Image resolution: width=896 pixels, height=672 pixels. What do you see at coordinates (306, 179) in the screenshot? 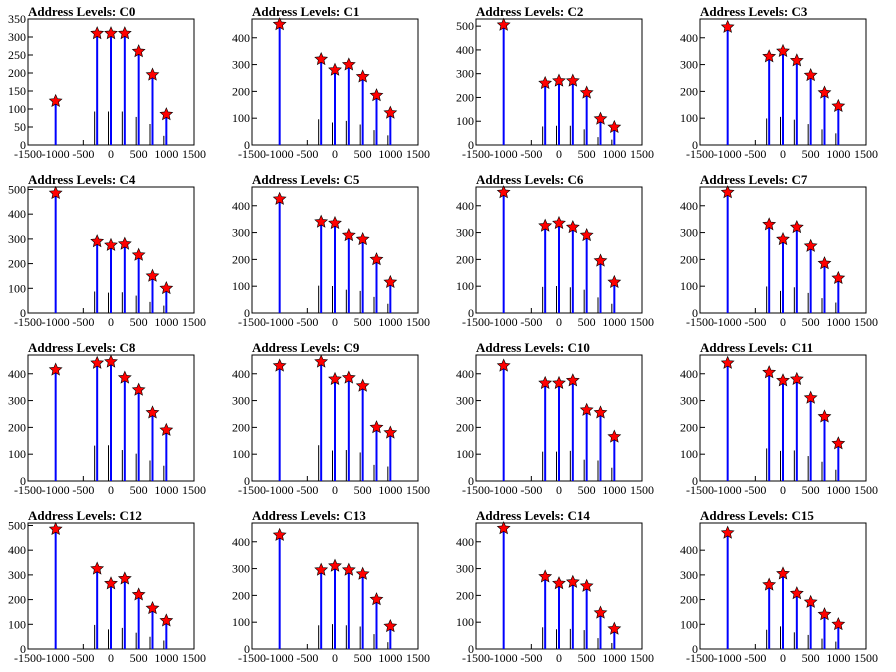
I see `chart-title: Address Levels: C5` at bounding box center [306, 179].